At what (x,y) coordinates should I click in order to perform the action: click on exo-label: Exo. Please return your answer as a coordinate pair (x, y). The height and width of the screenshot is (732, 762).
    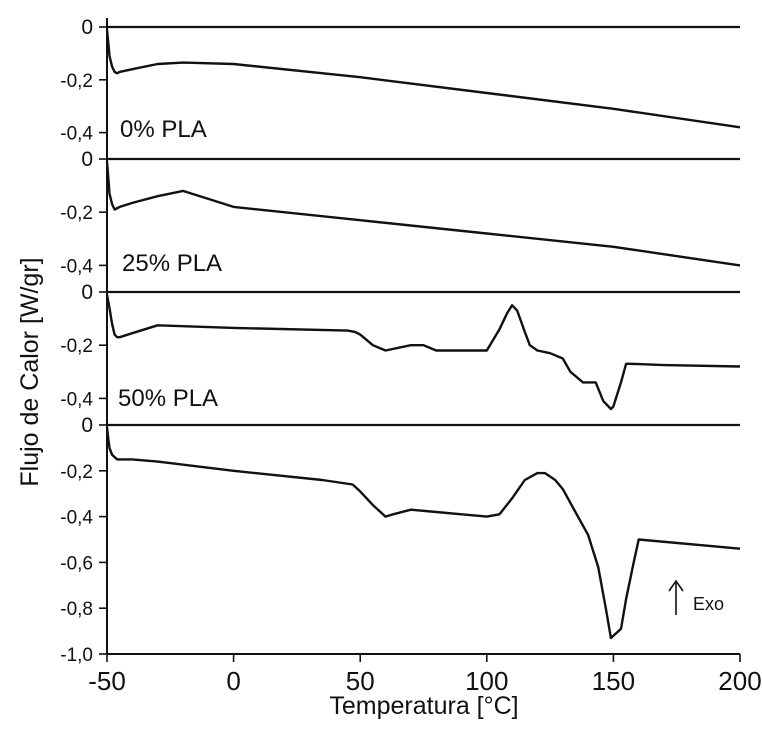
    Looking at the image, I should click on (708, 604).